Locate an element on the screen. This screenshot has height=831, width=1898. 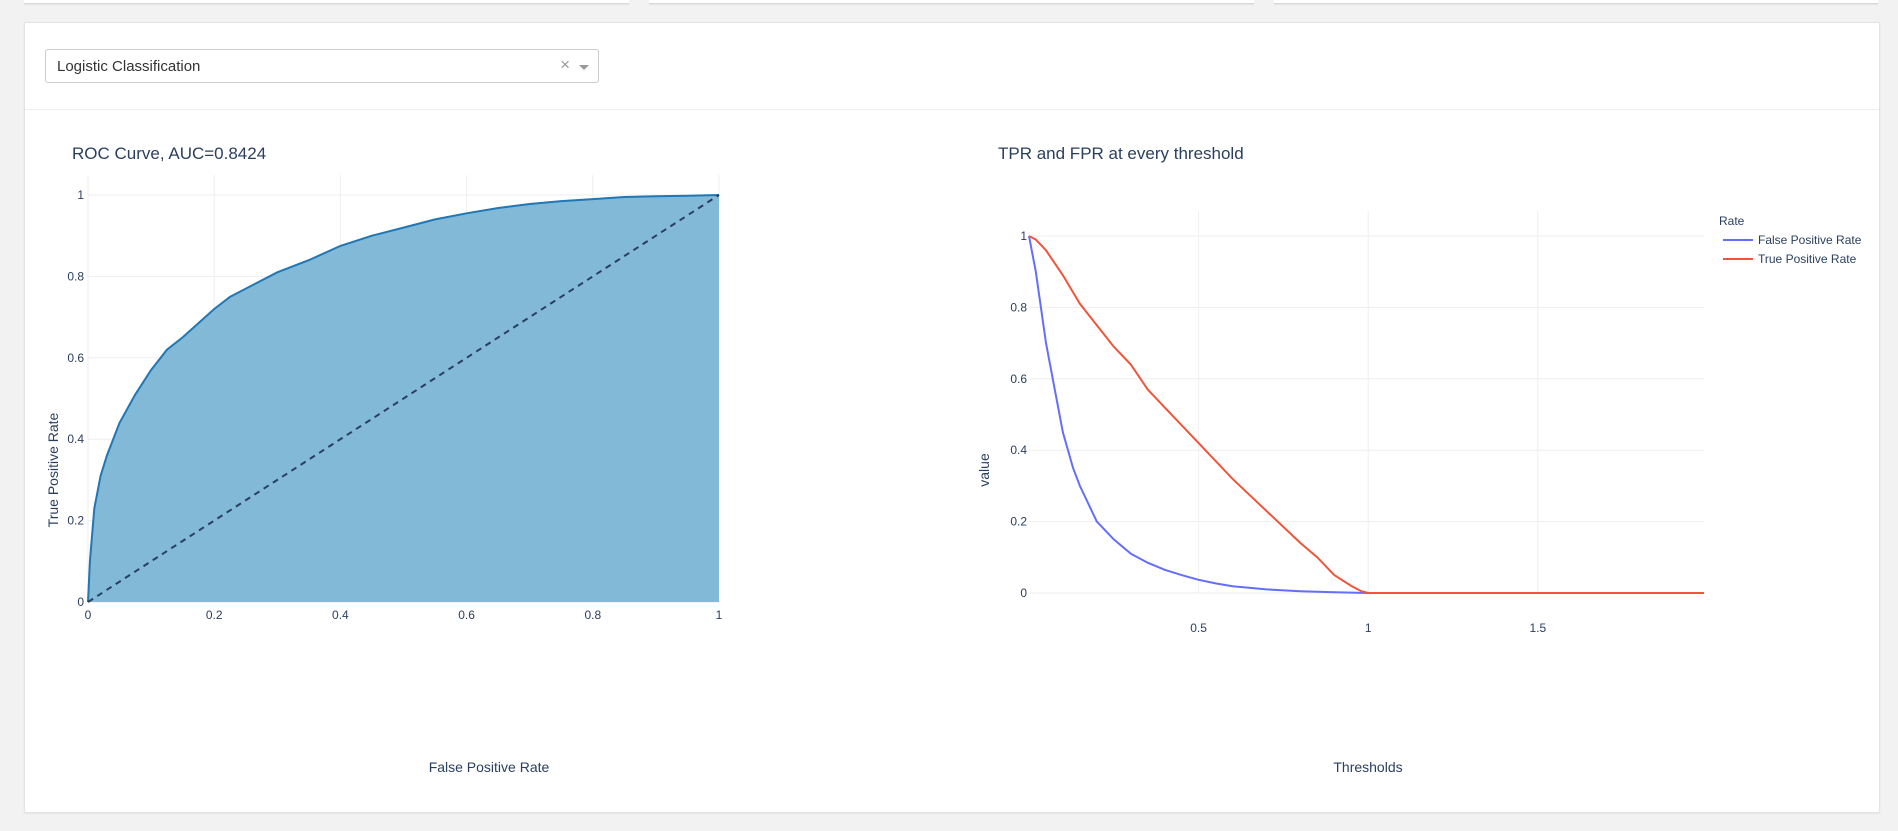
thr-x-tick-label: 1.5 is located at coordinates (1537, 628).